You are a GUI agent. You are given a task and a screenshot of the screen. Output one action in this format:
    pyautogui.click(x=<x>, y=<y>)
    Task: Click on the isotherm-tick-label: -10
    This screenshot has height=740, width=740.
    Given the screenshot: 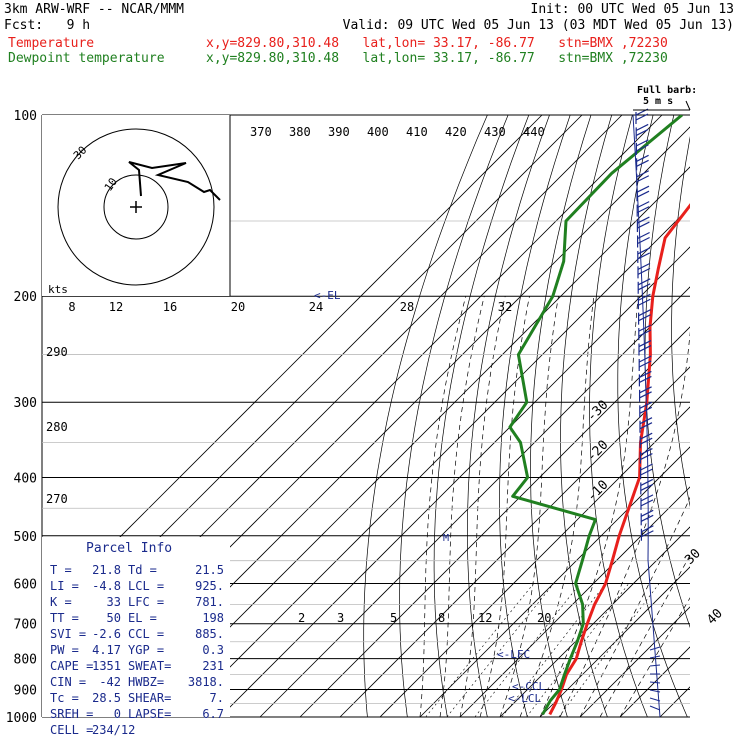 What is the action you would take?
    pyautogui.click(x=597, y=491)
    